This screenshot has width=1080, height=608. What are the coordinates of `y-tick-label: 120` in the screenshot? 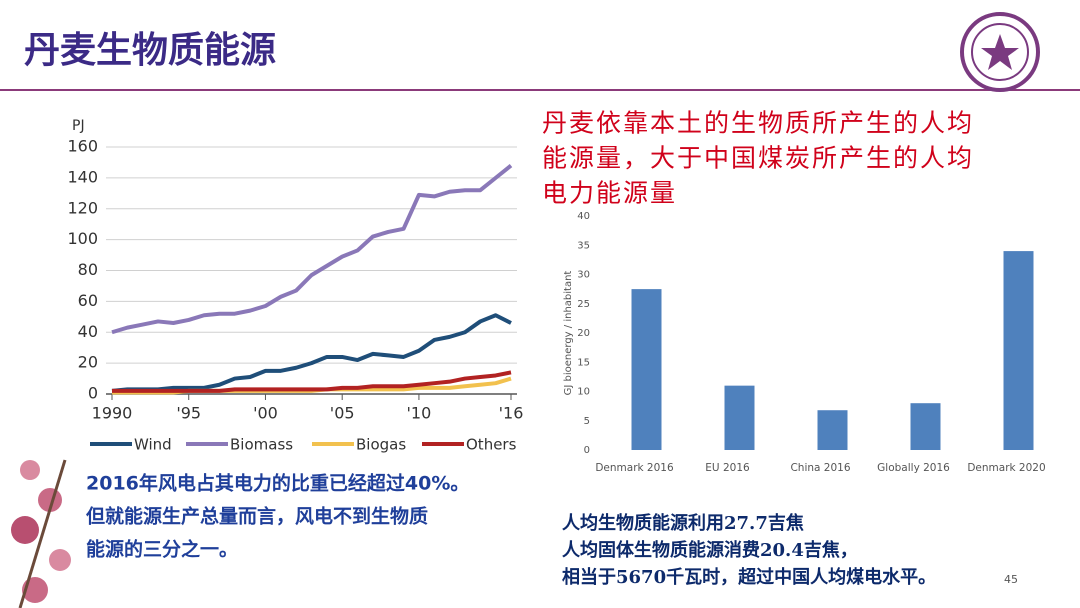 It's located at (82, 207).